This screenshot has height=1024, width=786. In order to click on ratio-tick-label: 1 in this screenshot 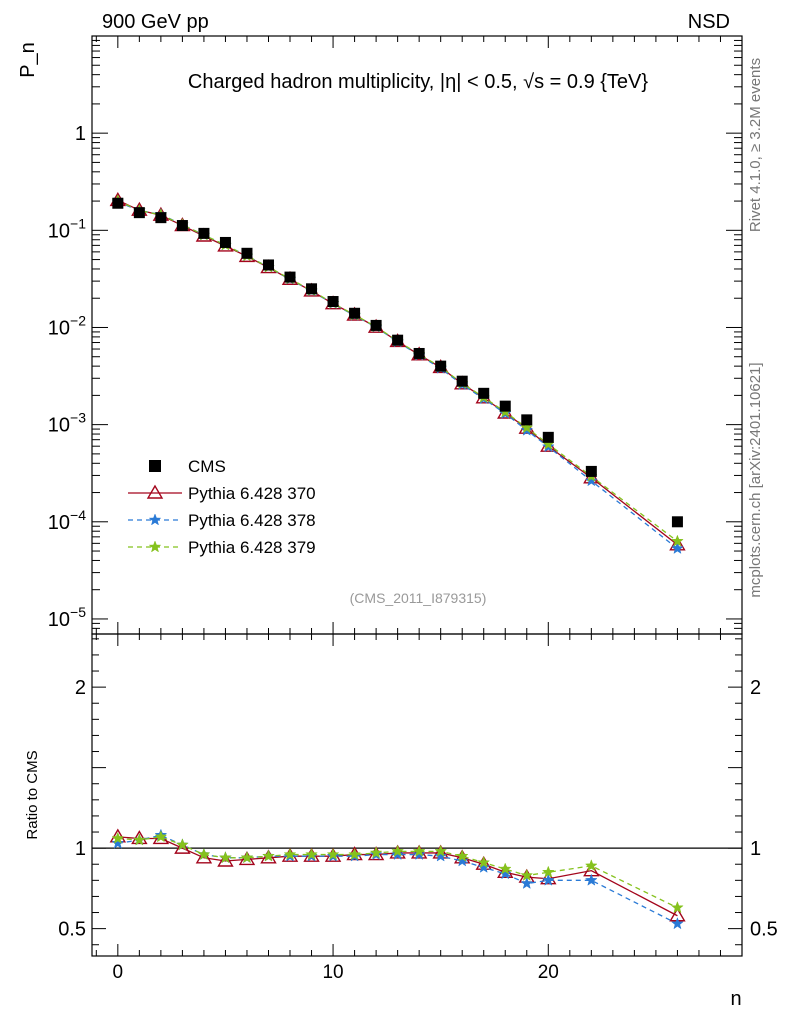, I will do `click(80, 849)`.